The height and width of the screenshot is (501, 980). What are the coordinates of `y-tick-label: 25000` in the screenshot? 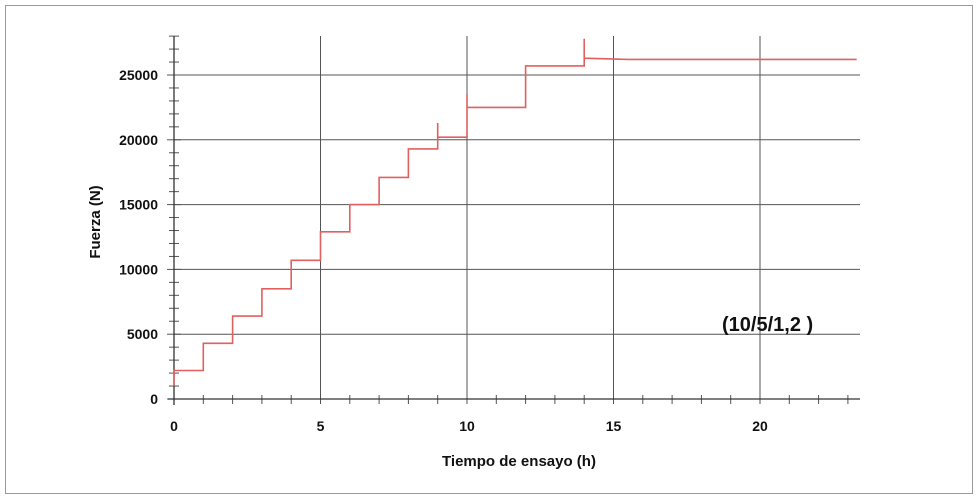 It's located at (138, 75).